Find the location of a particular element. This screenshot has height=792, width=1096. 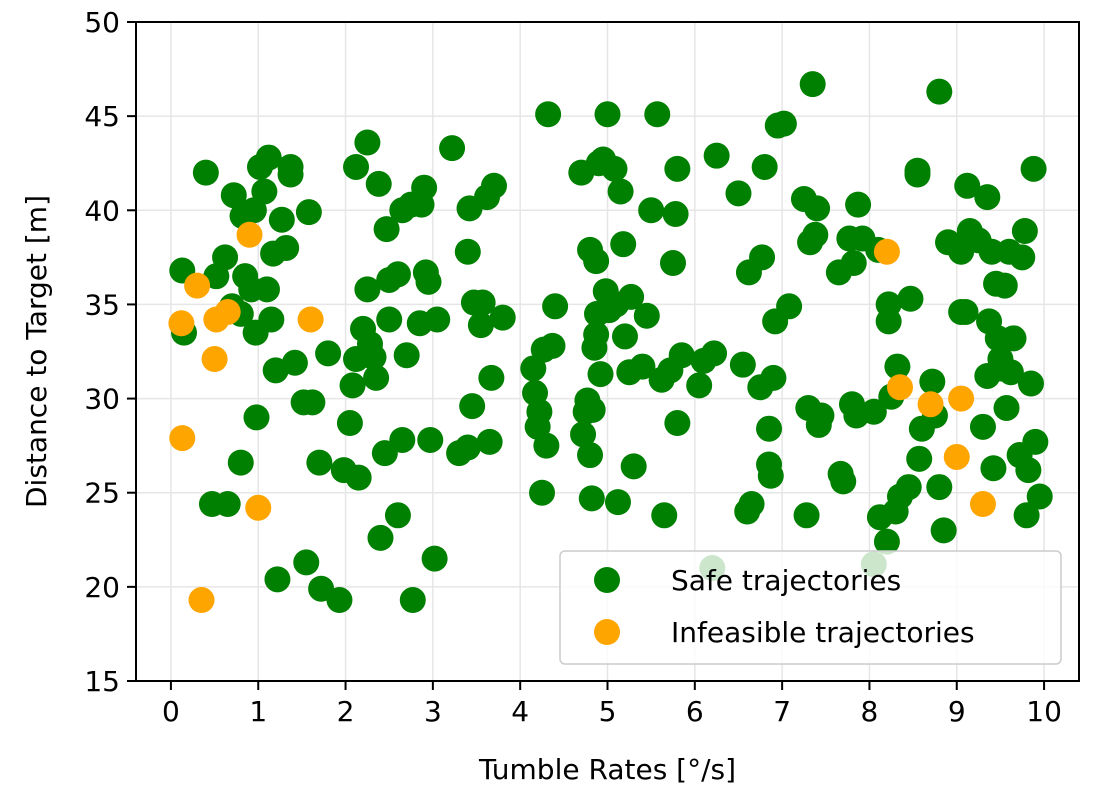

y-tick-label: 15 is located at coordinates (102, 681).